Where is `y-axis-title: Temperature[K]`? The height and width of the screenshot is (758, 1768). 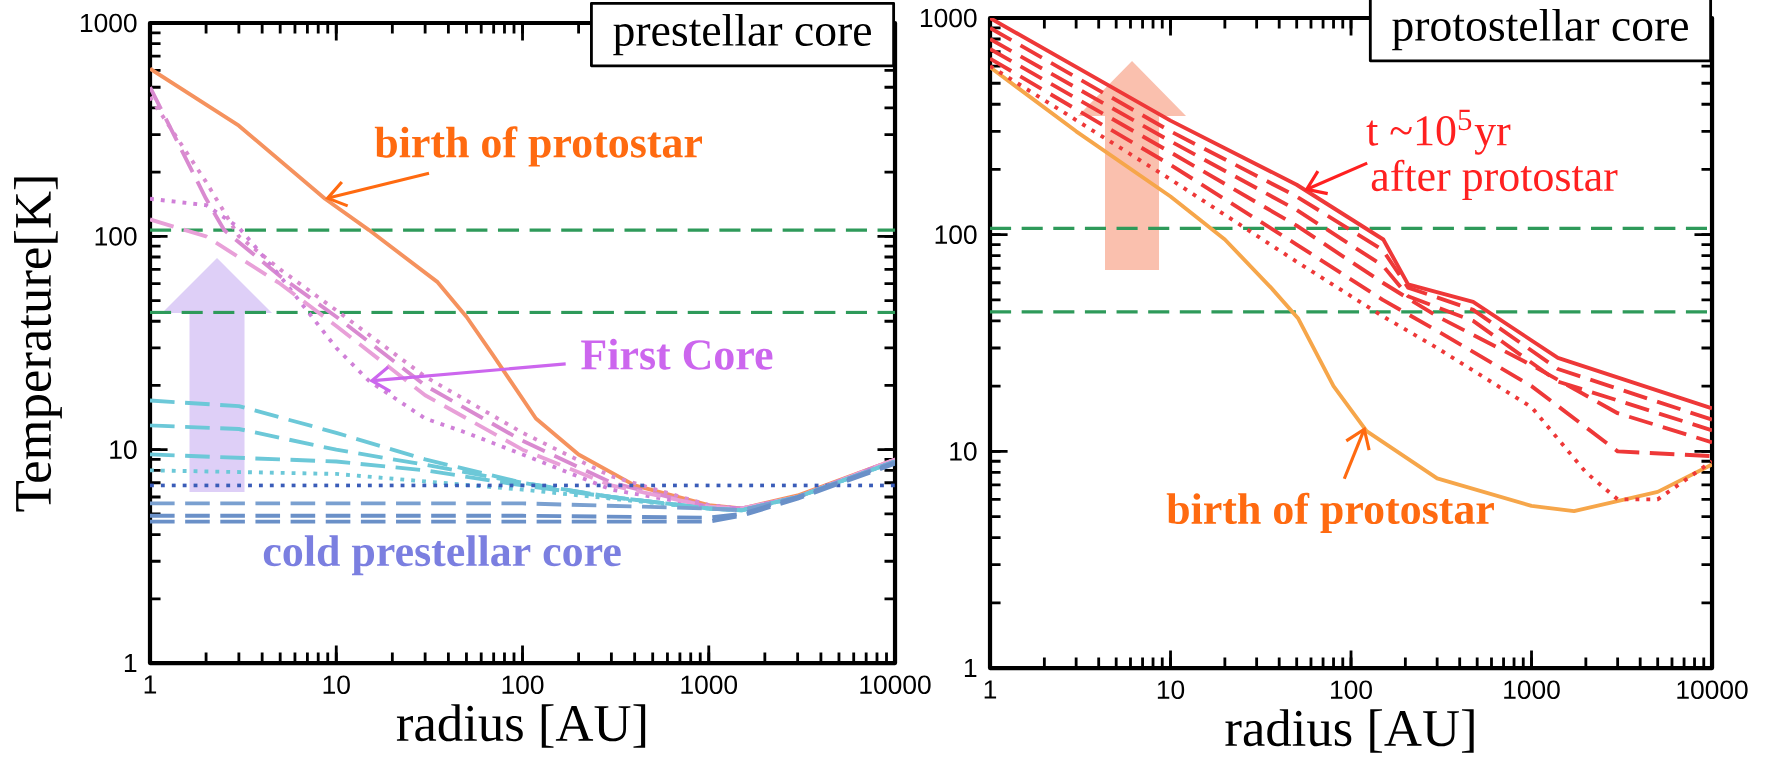
y-axis-title: Temperature[K] is located at coordinates (38, 344).